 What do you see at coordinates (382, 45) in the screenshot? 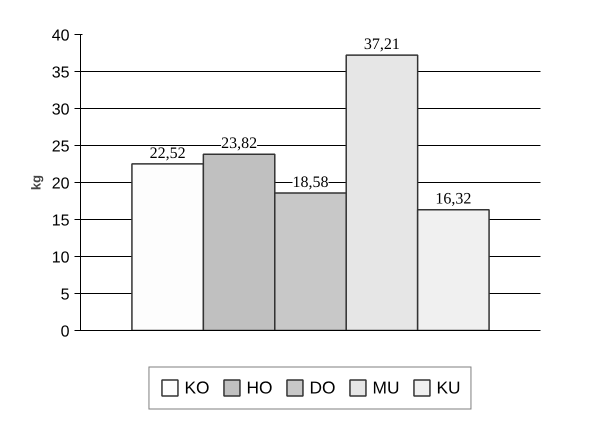
I see `data-label: 37,21` at bounding box center [382, 45].